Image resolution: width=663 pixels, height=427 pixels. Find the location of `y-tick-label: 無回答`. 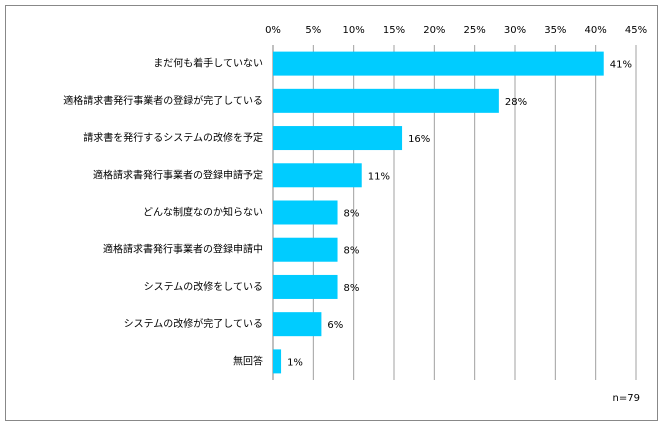

y-tick-label: 無回答 is located at coordinates (248, 360).